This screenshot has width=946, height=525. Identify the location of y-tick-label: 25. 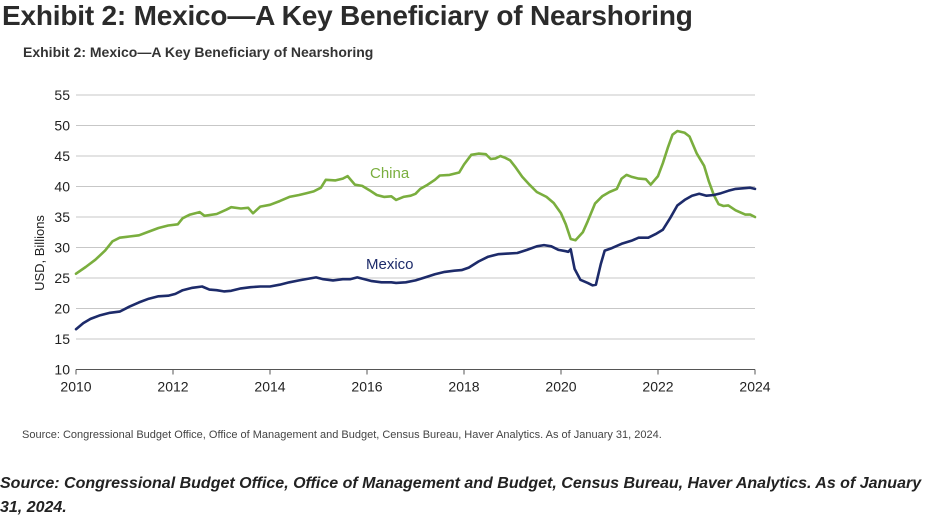
(62, 278).